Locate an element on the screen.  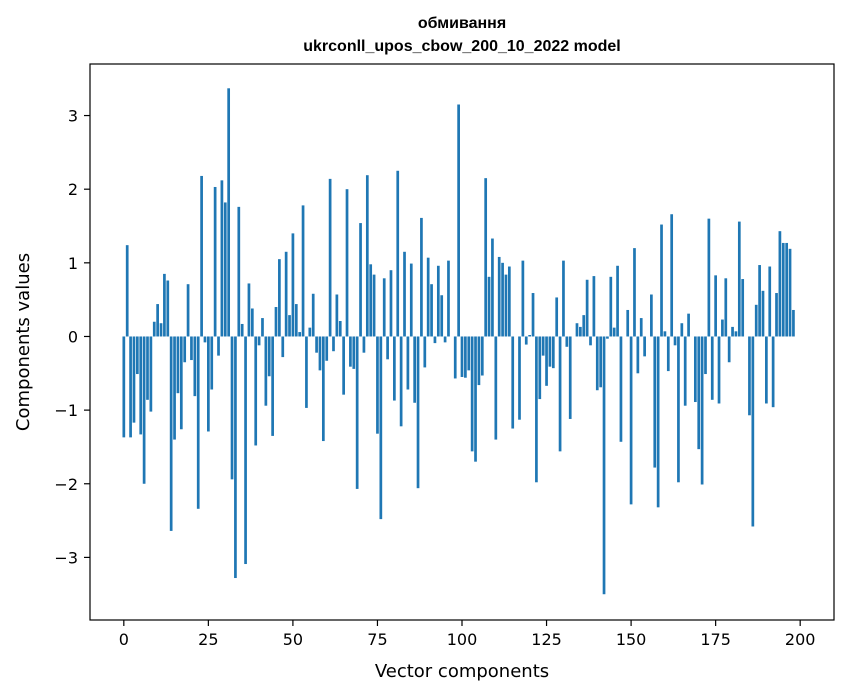
y-tick-label: −2 is located at coordinates (66, 484).